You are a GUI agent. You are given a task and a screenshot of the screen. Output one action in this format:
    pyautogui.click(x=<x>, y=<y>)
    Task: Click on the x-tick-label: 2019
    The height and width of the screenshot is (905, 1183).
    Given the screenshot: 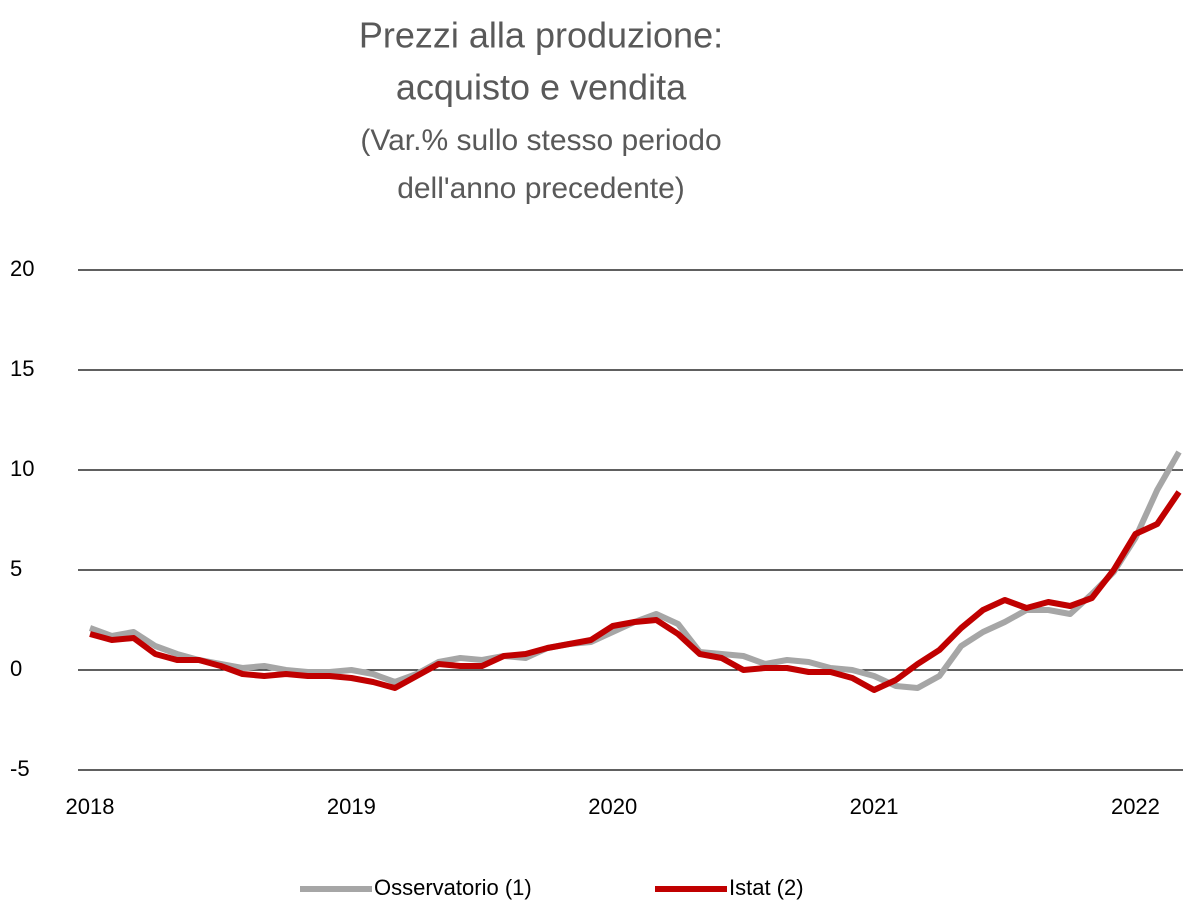 What is the action you would take?
    pyautogui.click(x=351, y=806)
    